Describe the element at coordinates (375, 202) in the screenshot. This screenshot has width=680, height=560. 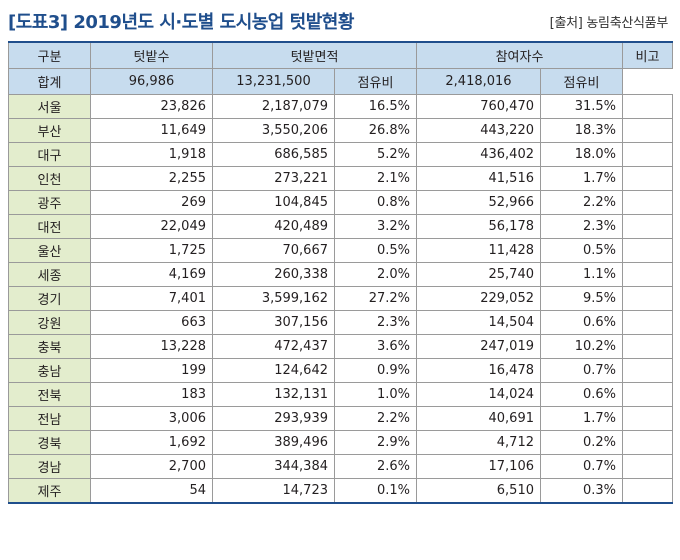
I see `area-share-cell: 0.8%` at that location.